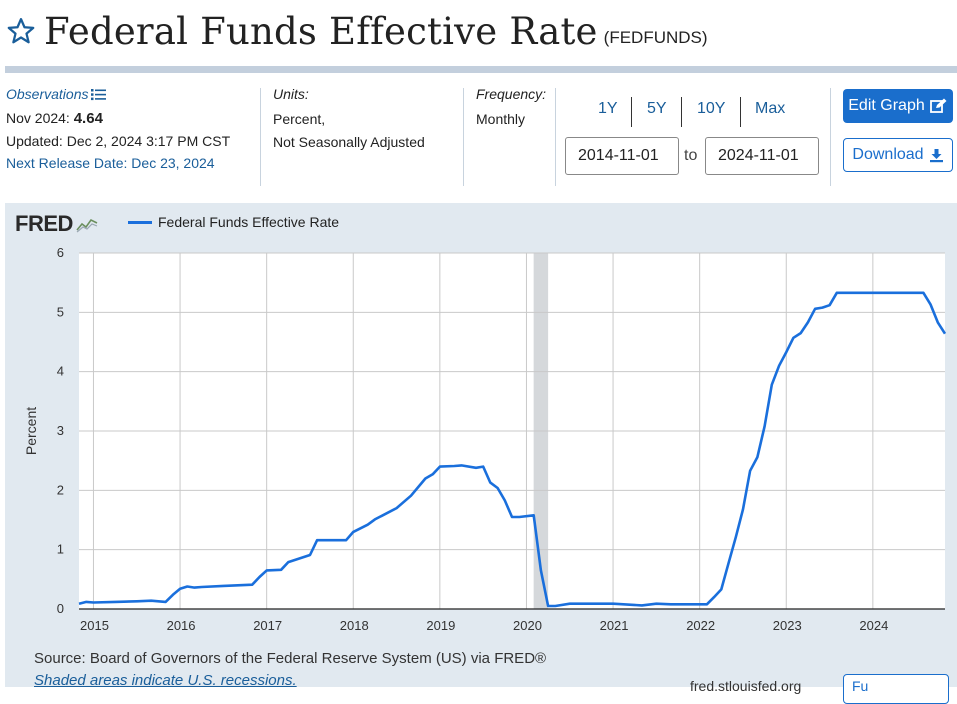  I want to click on range-5y-button: 5Y, so click(657, 108).